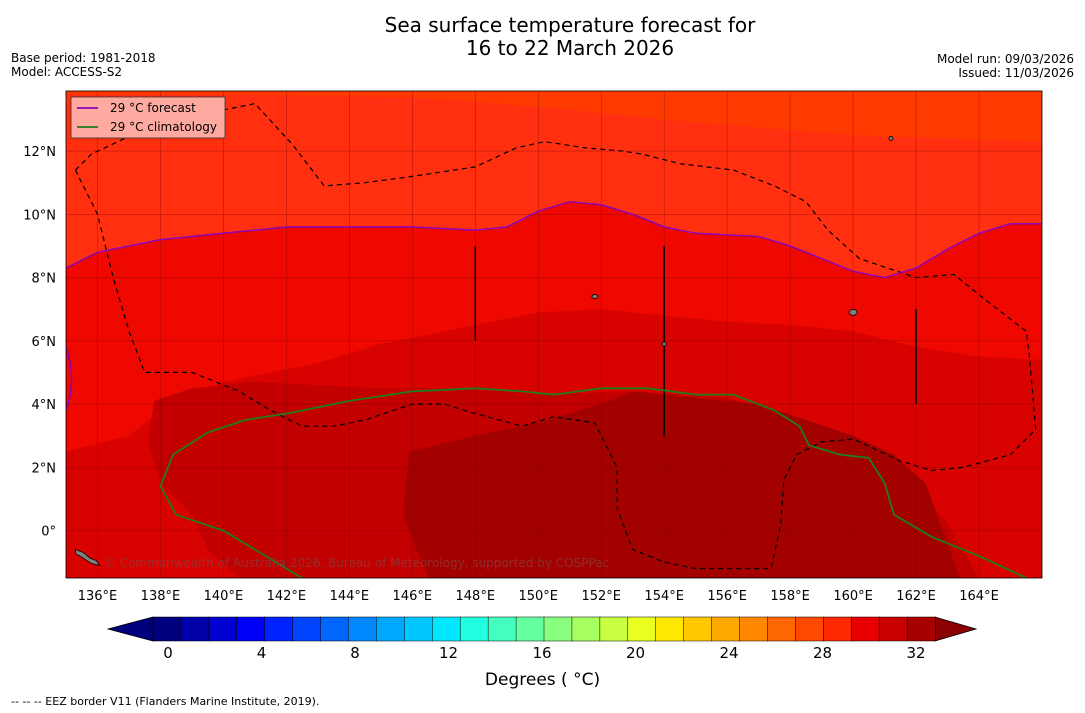 The width and height of the screenshot is (1085, 713). What do you see at coordinates (916, 596) in the screenshot?
I see `lon-tick-label: 162°E` at bounding box center [916, 596].